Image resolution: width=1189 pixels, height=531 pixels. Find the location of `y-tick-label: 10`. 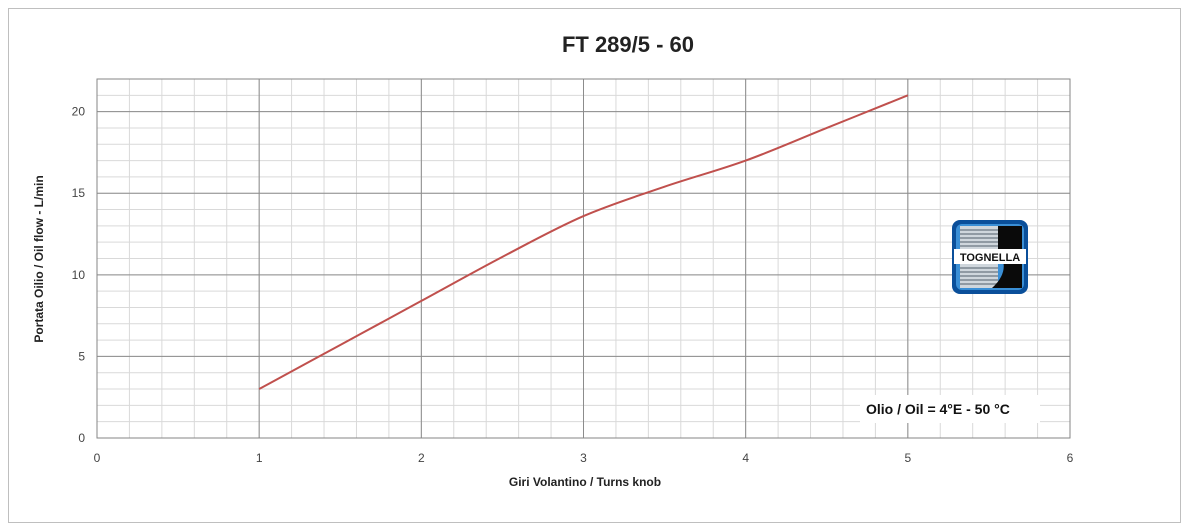

y-tick-label: 10 is located at coordinates (79, 275).